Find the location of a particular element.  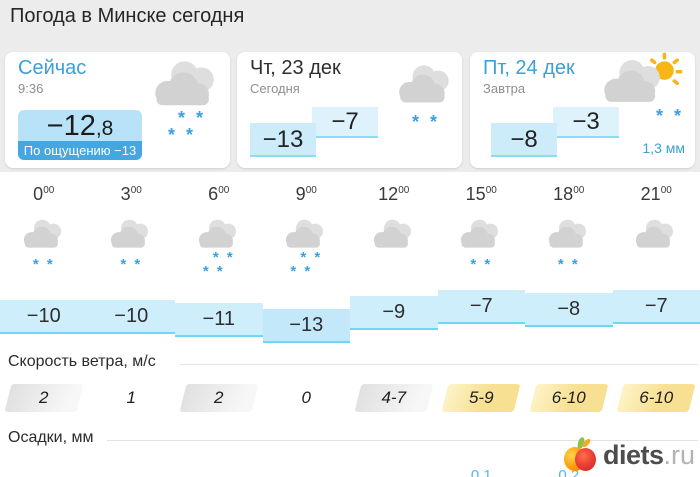

precip-section-label: Осадки, мм is located at coordinates (51, 437).